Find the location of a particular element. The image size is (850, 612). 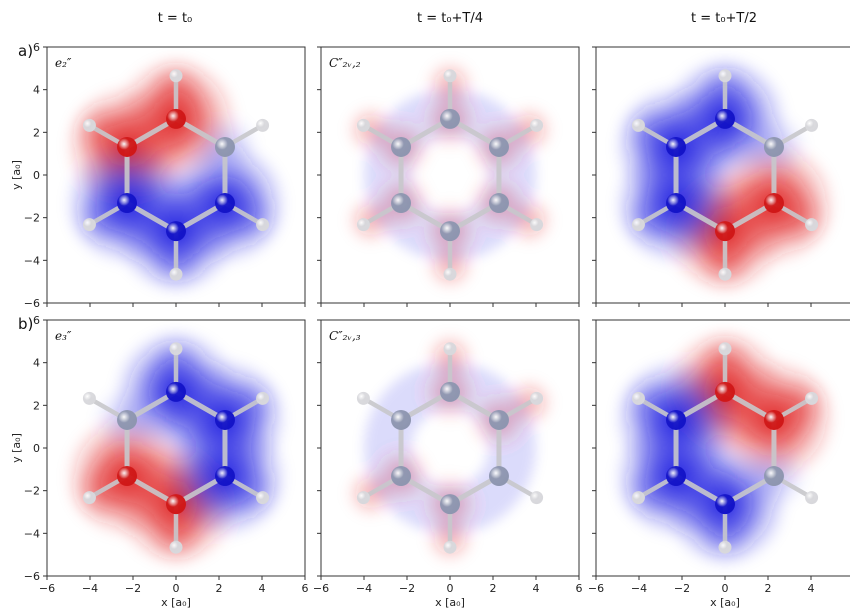

y-tick-label: 4 is located at coordinates (36, 363).